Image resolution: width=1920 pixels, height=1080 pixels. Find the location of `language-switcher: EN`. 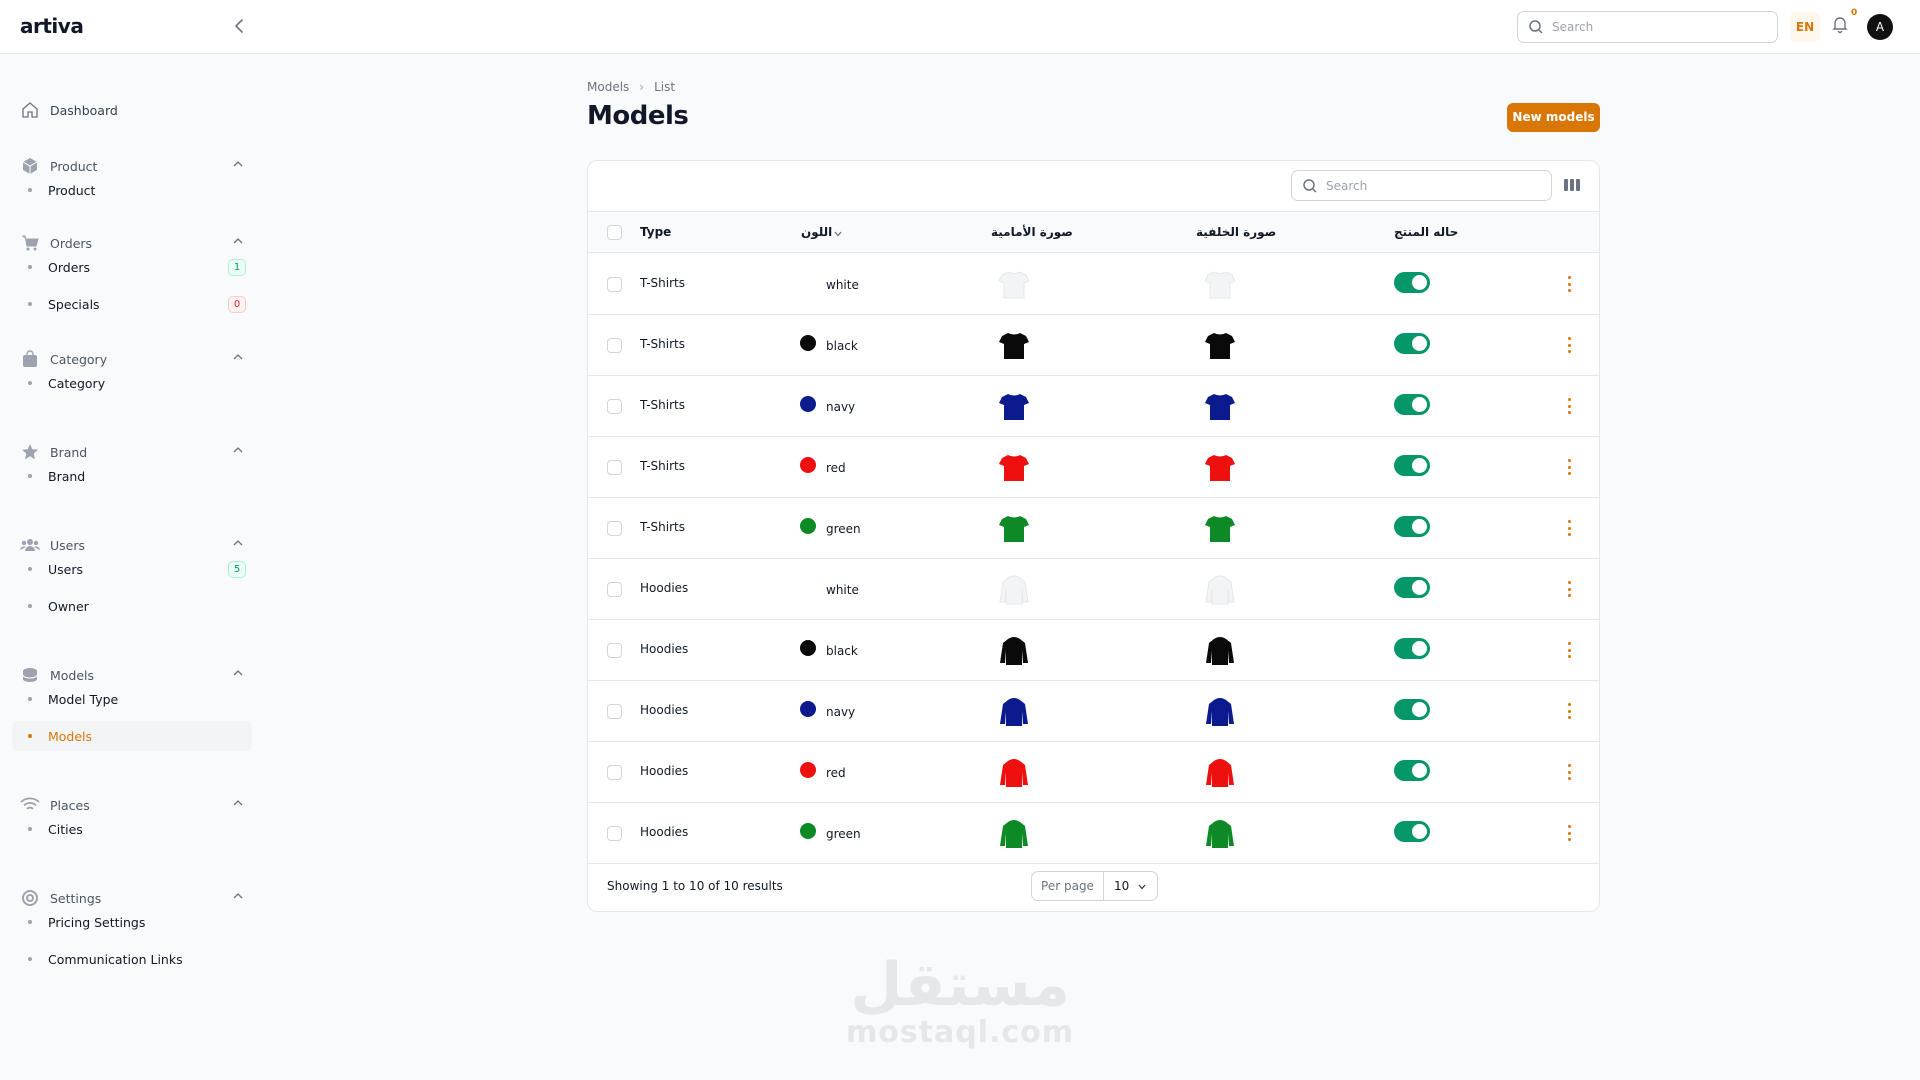

language-switcher: EN is located at coordinates (1805, 27).